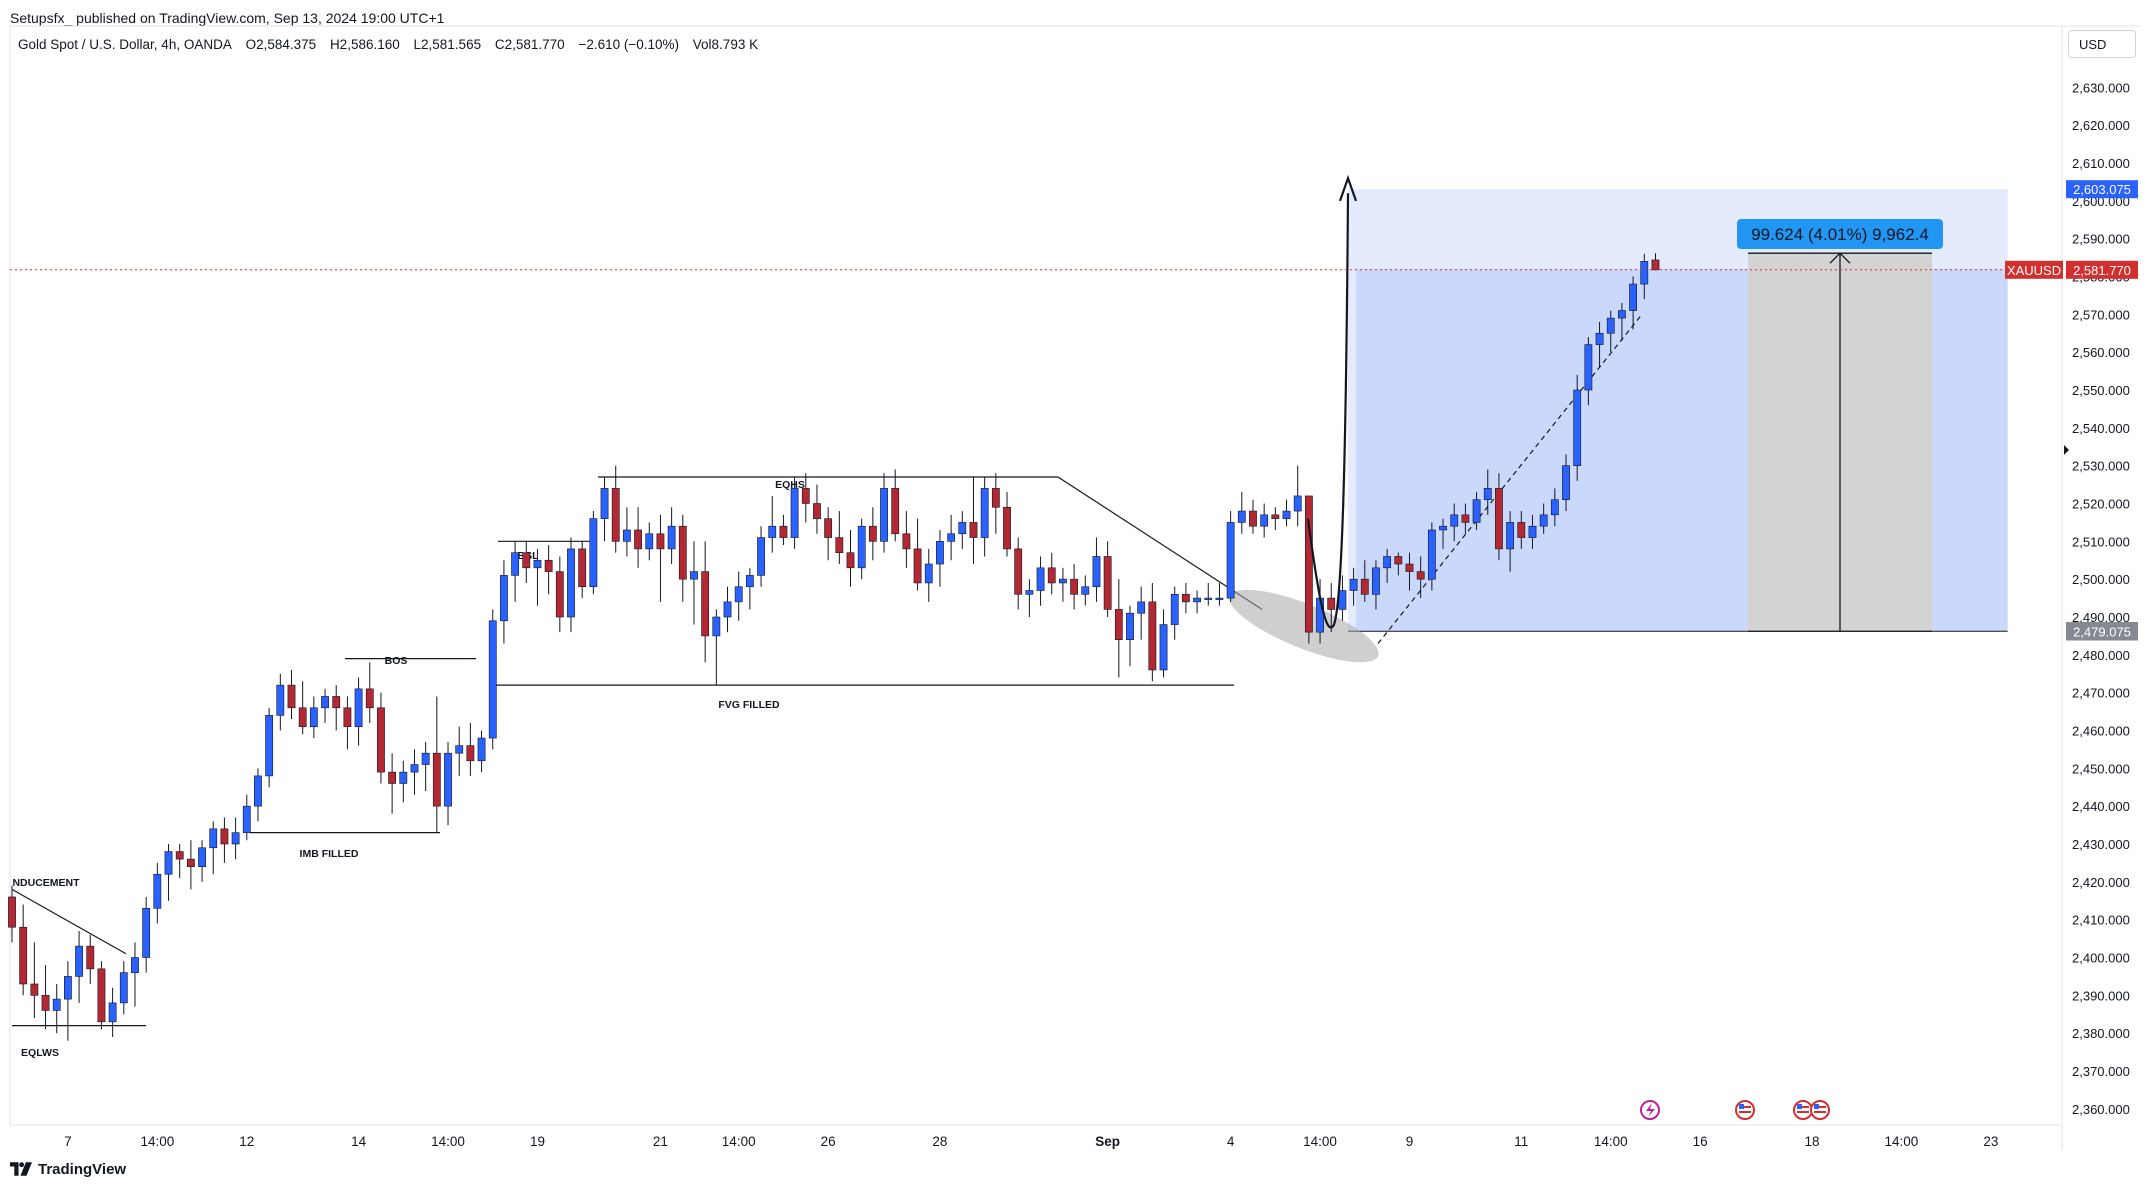 This screenshot has width=2152, height=1187. I want to click on y-tick-label: 2,400.000, so click(2101, 958).